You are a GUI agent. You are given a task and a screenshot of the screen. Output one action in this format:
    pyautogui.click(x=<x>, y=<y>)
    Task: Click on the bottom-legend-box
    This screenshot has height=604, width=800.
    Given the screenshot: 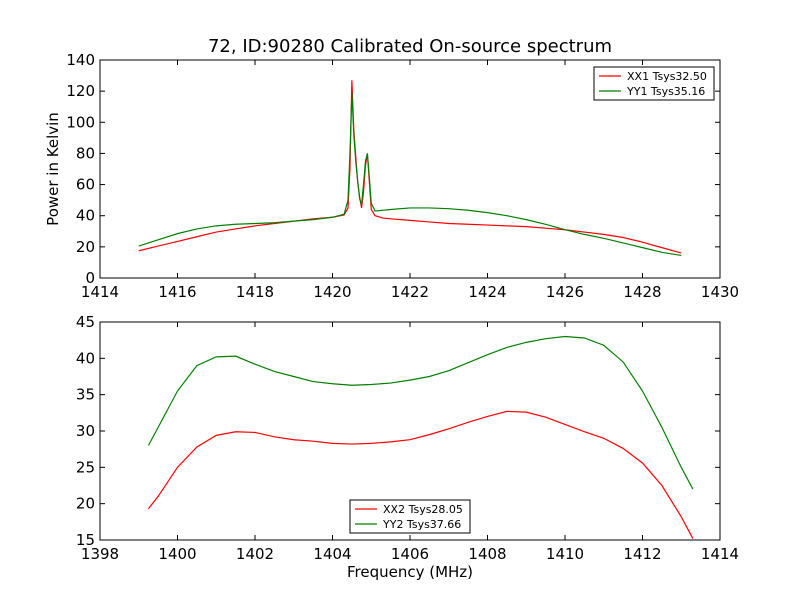 What is the action you would take?
    pyautogui.click(x=410, y=516)
    